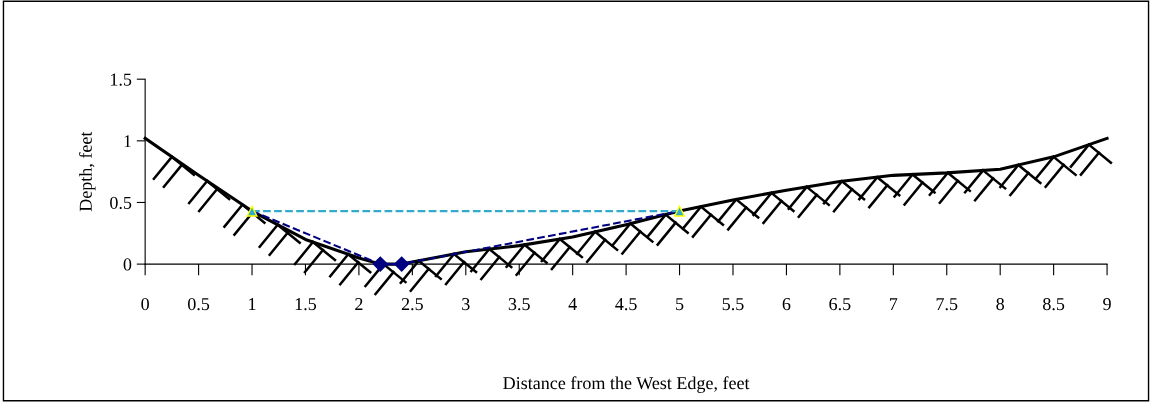 This screenshot has width=1152, height=402. Describe the element at coordinates (786, 304) in the screenshot. I see `x-tick-label: 6` at that location.